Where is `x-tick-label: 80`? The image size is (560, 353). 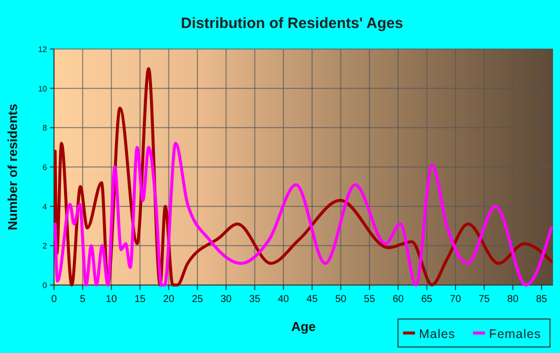
x-tick-label: 80 is located at coordinates (513, 299).